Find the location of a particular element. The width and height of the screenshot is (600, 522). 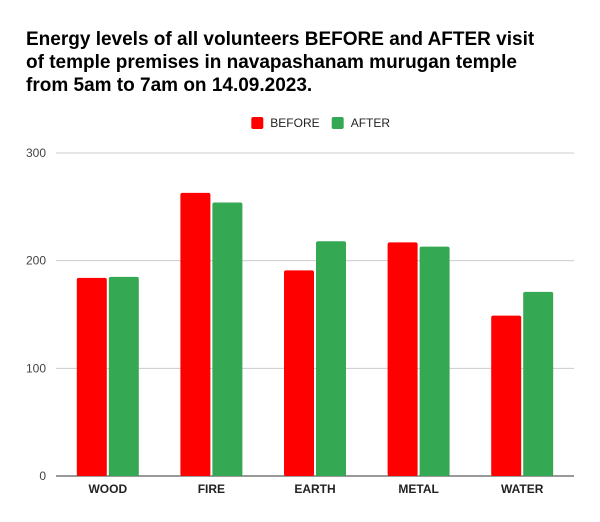

x-tick-label: METAL is located at coordinates (418, 489).